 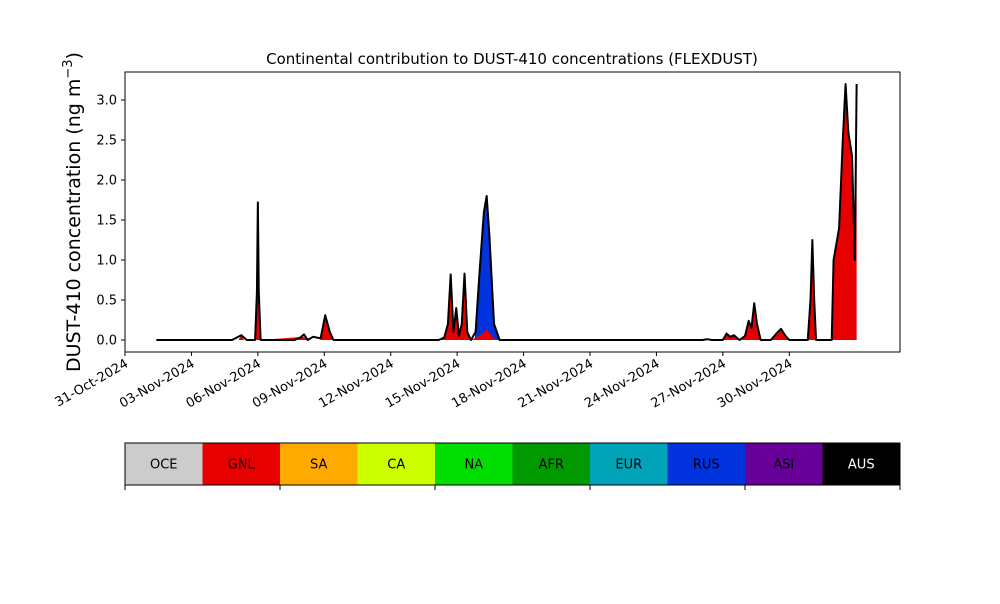 I want to click on legend-label-na: NA, so click(x=473, y=465).